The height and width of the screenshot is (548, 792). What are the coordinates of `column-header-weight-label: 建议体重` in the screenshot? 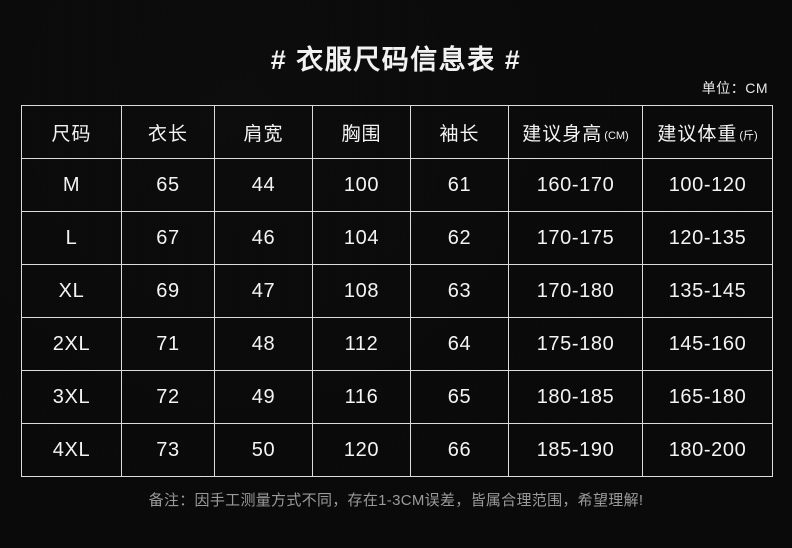 It's located at (697, 134).